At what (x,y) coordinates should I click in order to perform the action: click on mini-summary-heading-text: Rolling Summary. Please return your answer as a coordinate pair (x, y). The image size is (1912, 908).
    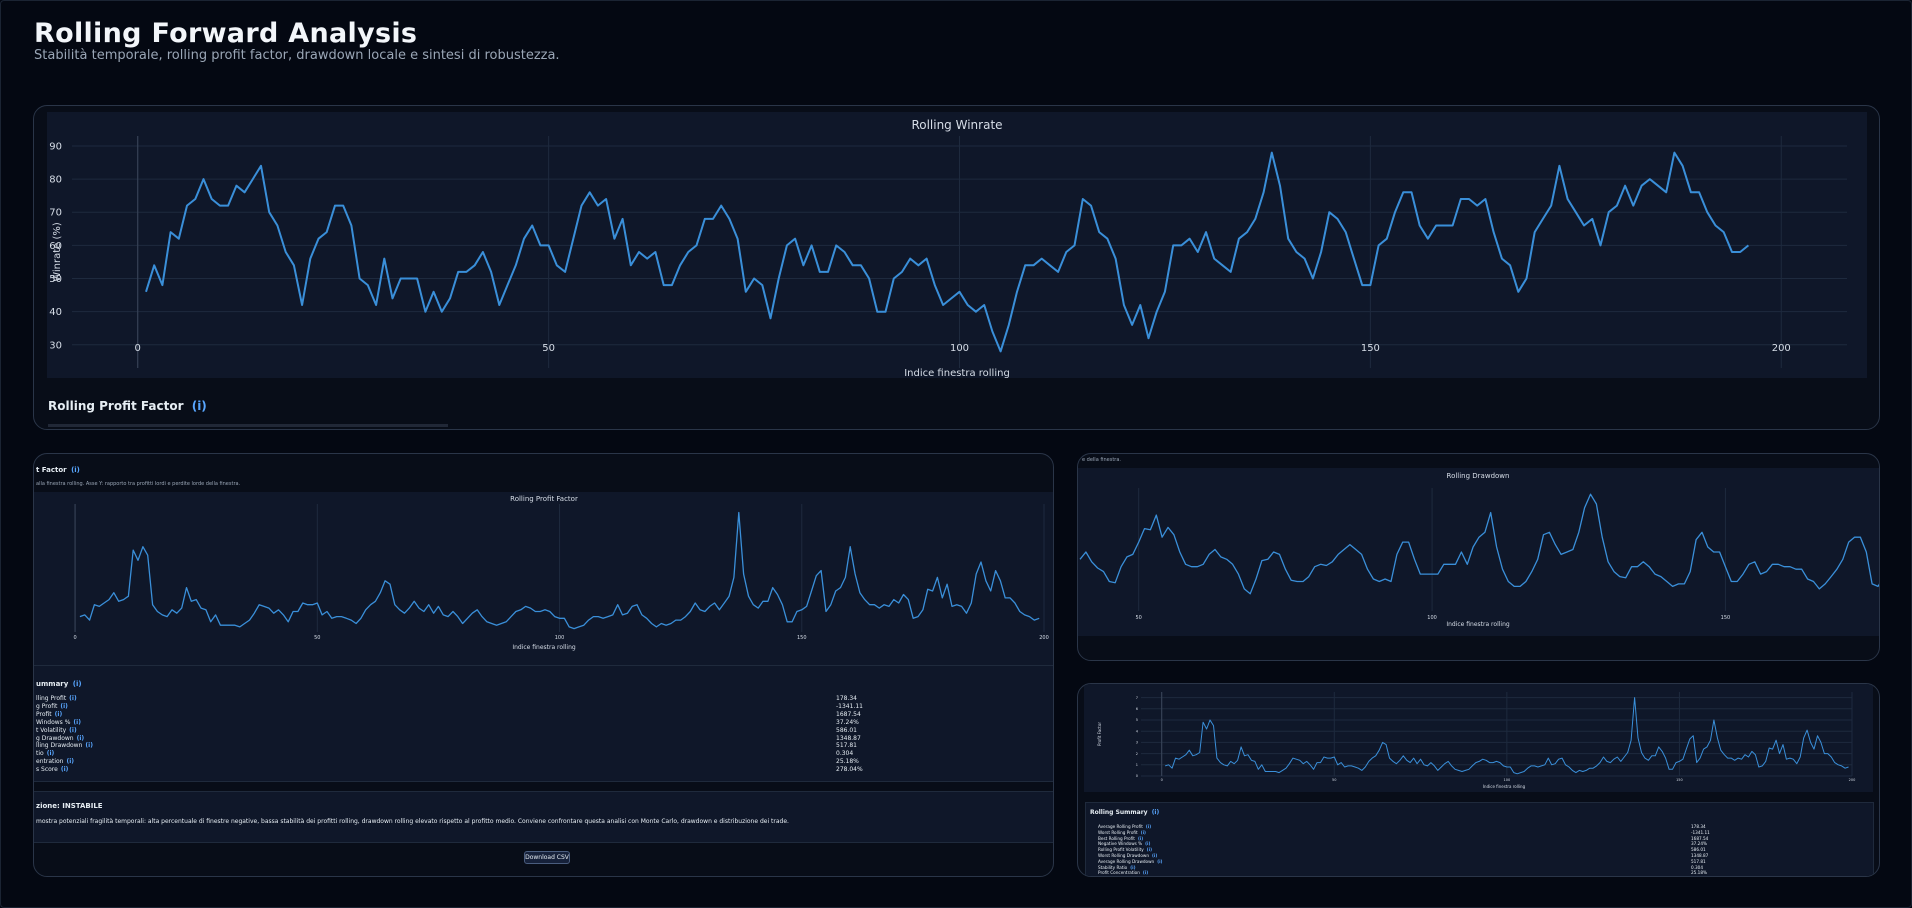
    Looking at the image, I should click on (1119, 812).